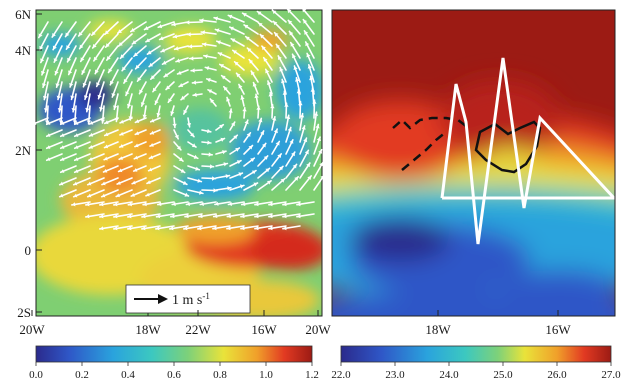 This screenshot has height=381, width=623. Describe the element at coordinates (264, 329) in the screenshot. I see `x-tick-label: 16W` at that location.